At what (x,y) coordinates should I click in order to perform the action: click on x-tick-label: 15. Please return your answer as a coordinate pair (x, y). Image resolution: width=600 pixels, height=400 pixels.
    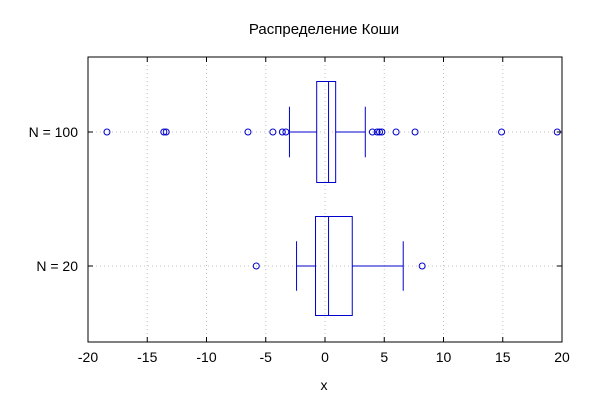
    Looking at the image, I should click on (503, 357).